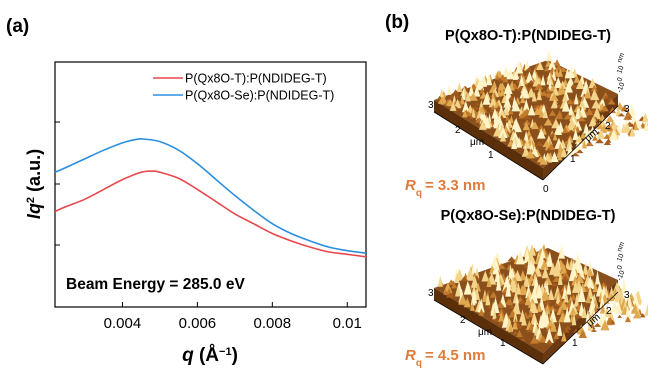 This screenshot has height=369, width=648. Describe the element at coordinates (455, 355) in the screenshot. I see `rq-value: = 4.5 nm` at that location.